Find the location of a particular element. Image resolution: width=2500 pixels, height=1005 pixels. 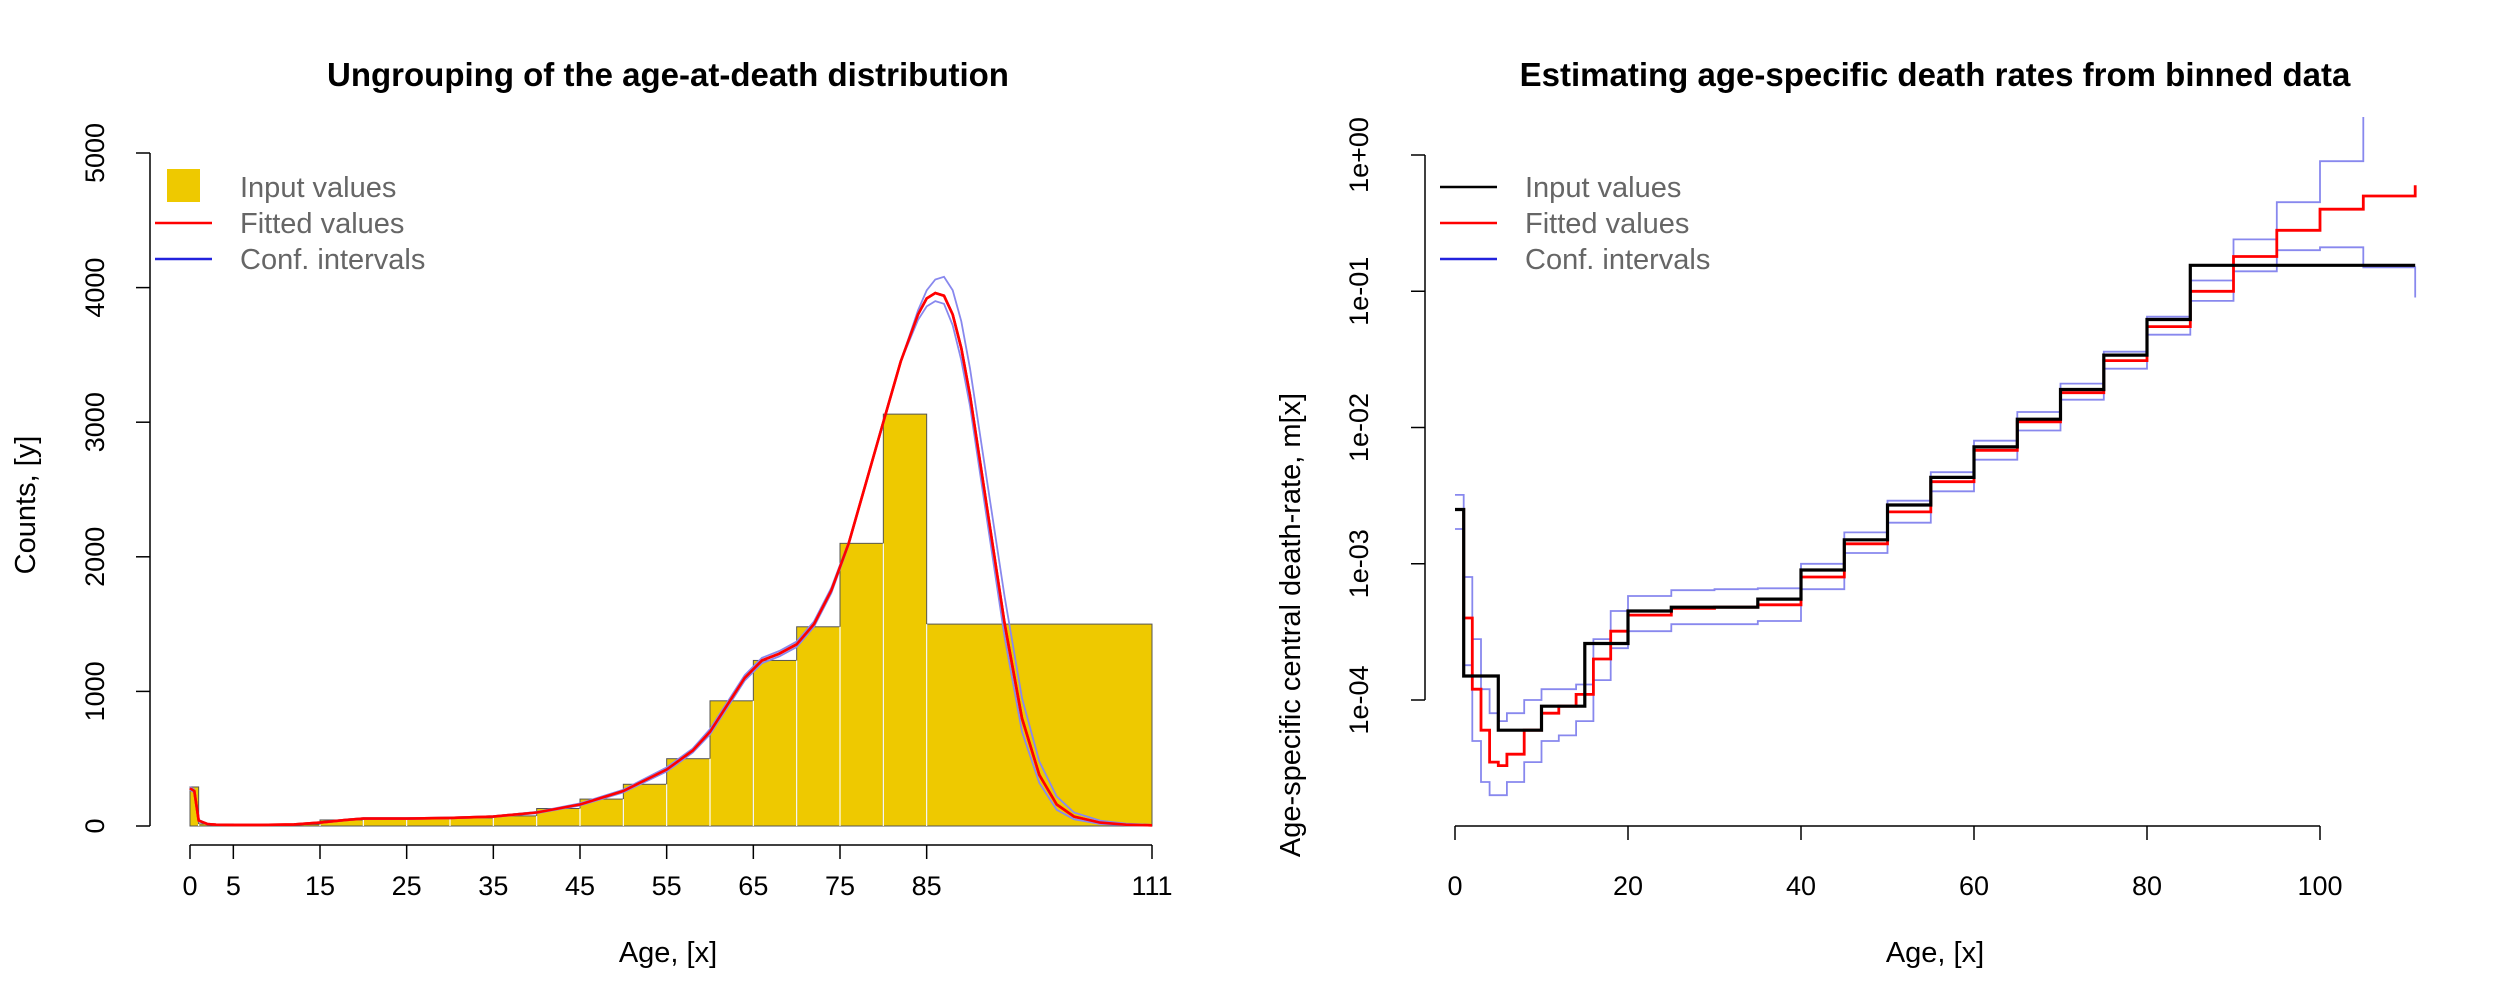

chart1-y-tick-label: 4000 is located at coordinates (95, 288).